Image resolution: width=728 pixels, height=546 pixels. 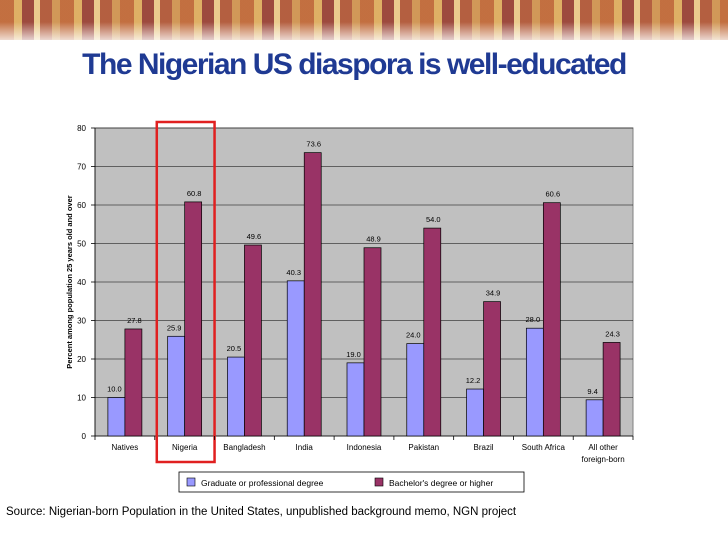 I want to click on data-label: 48.9, so click(x=373, y=239).